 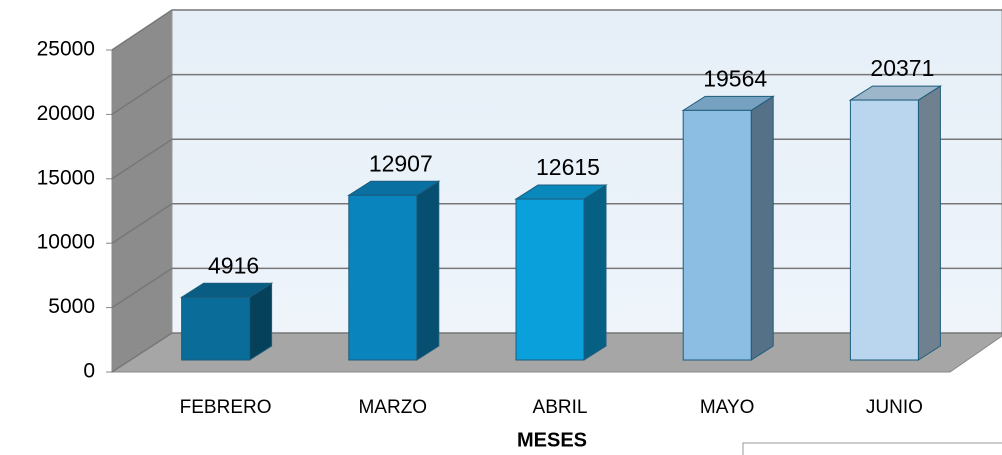 What do you see at coordinates (142, 191) in the screenshot?
I see `side-wall` at bounding box center [142, 191].